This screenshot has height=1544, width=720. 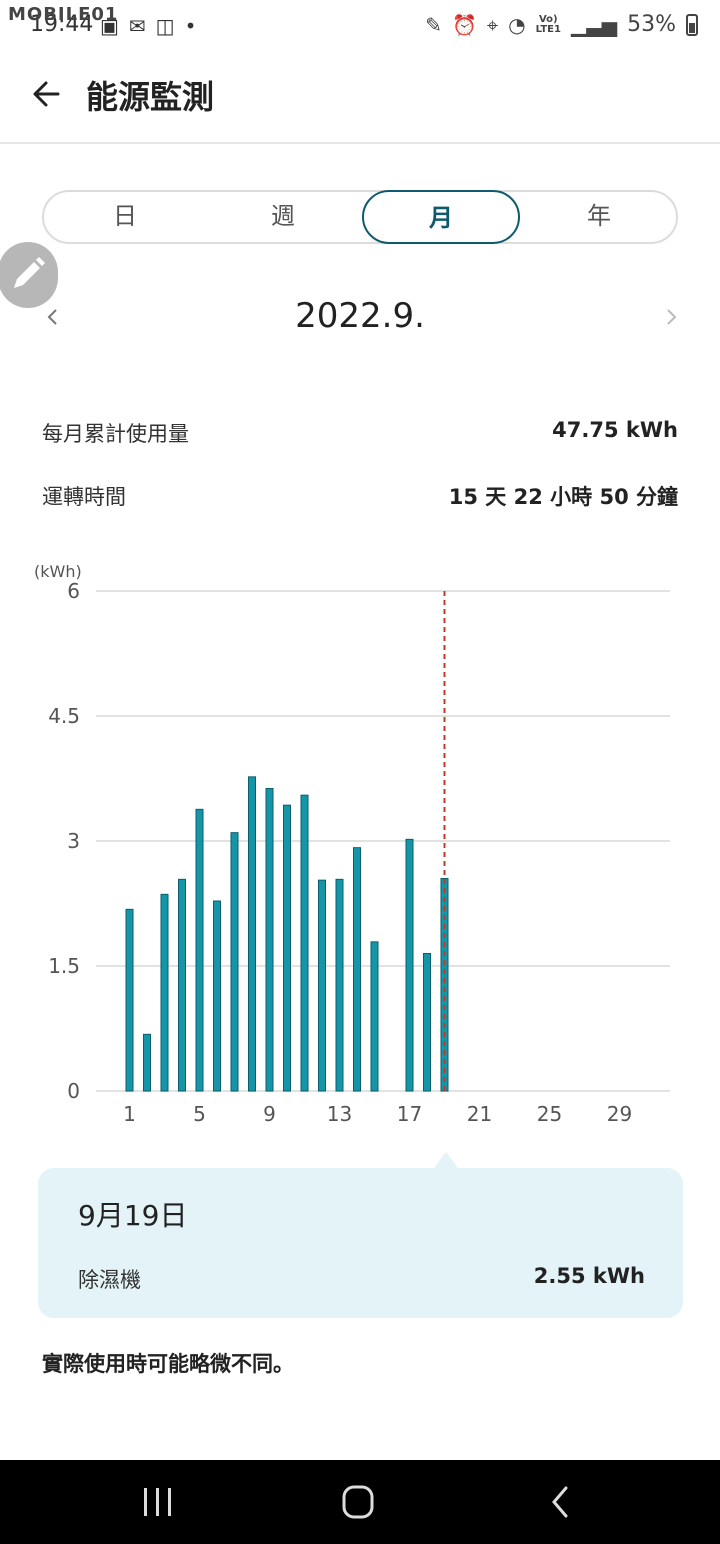 I want to click on home-button, so click(x=358, y=1502).